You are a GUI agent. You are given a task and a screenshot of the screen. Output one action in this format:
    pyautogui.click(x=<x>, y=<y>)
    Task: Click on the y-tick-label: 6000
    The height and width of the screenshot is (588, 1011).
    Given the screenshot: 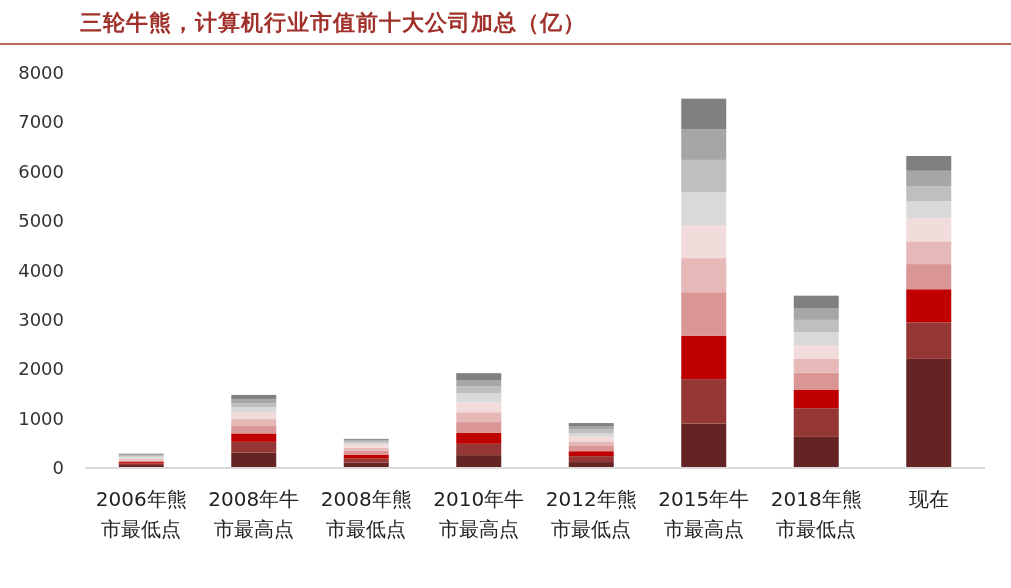 What is the action you would take?
    pyautogui.click(x=41, y=171)
    